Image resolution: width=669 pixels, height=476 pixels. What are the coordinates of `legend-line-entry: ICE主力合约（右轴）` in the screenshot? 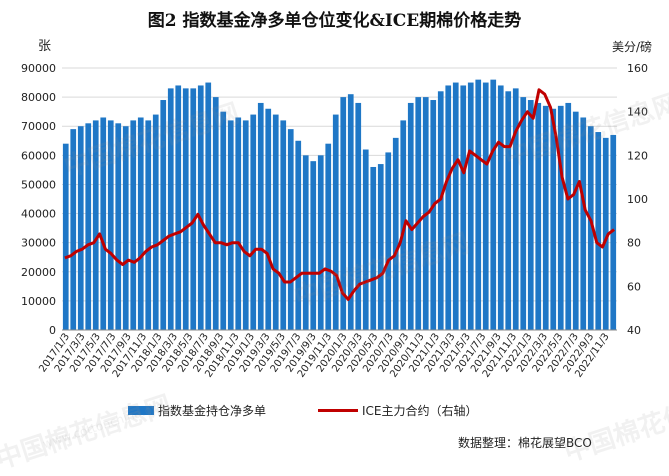 It's located at (398, 410).